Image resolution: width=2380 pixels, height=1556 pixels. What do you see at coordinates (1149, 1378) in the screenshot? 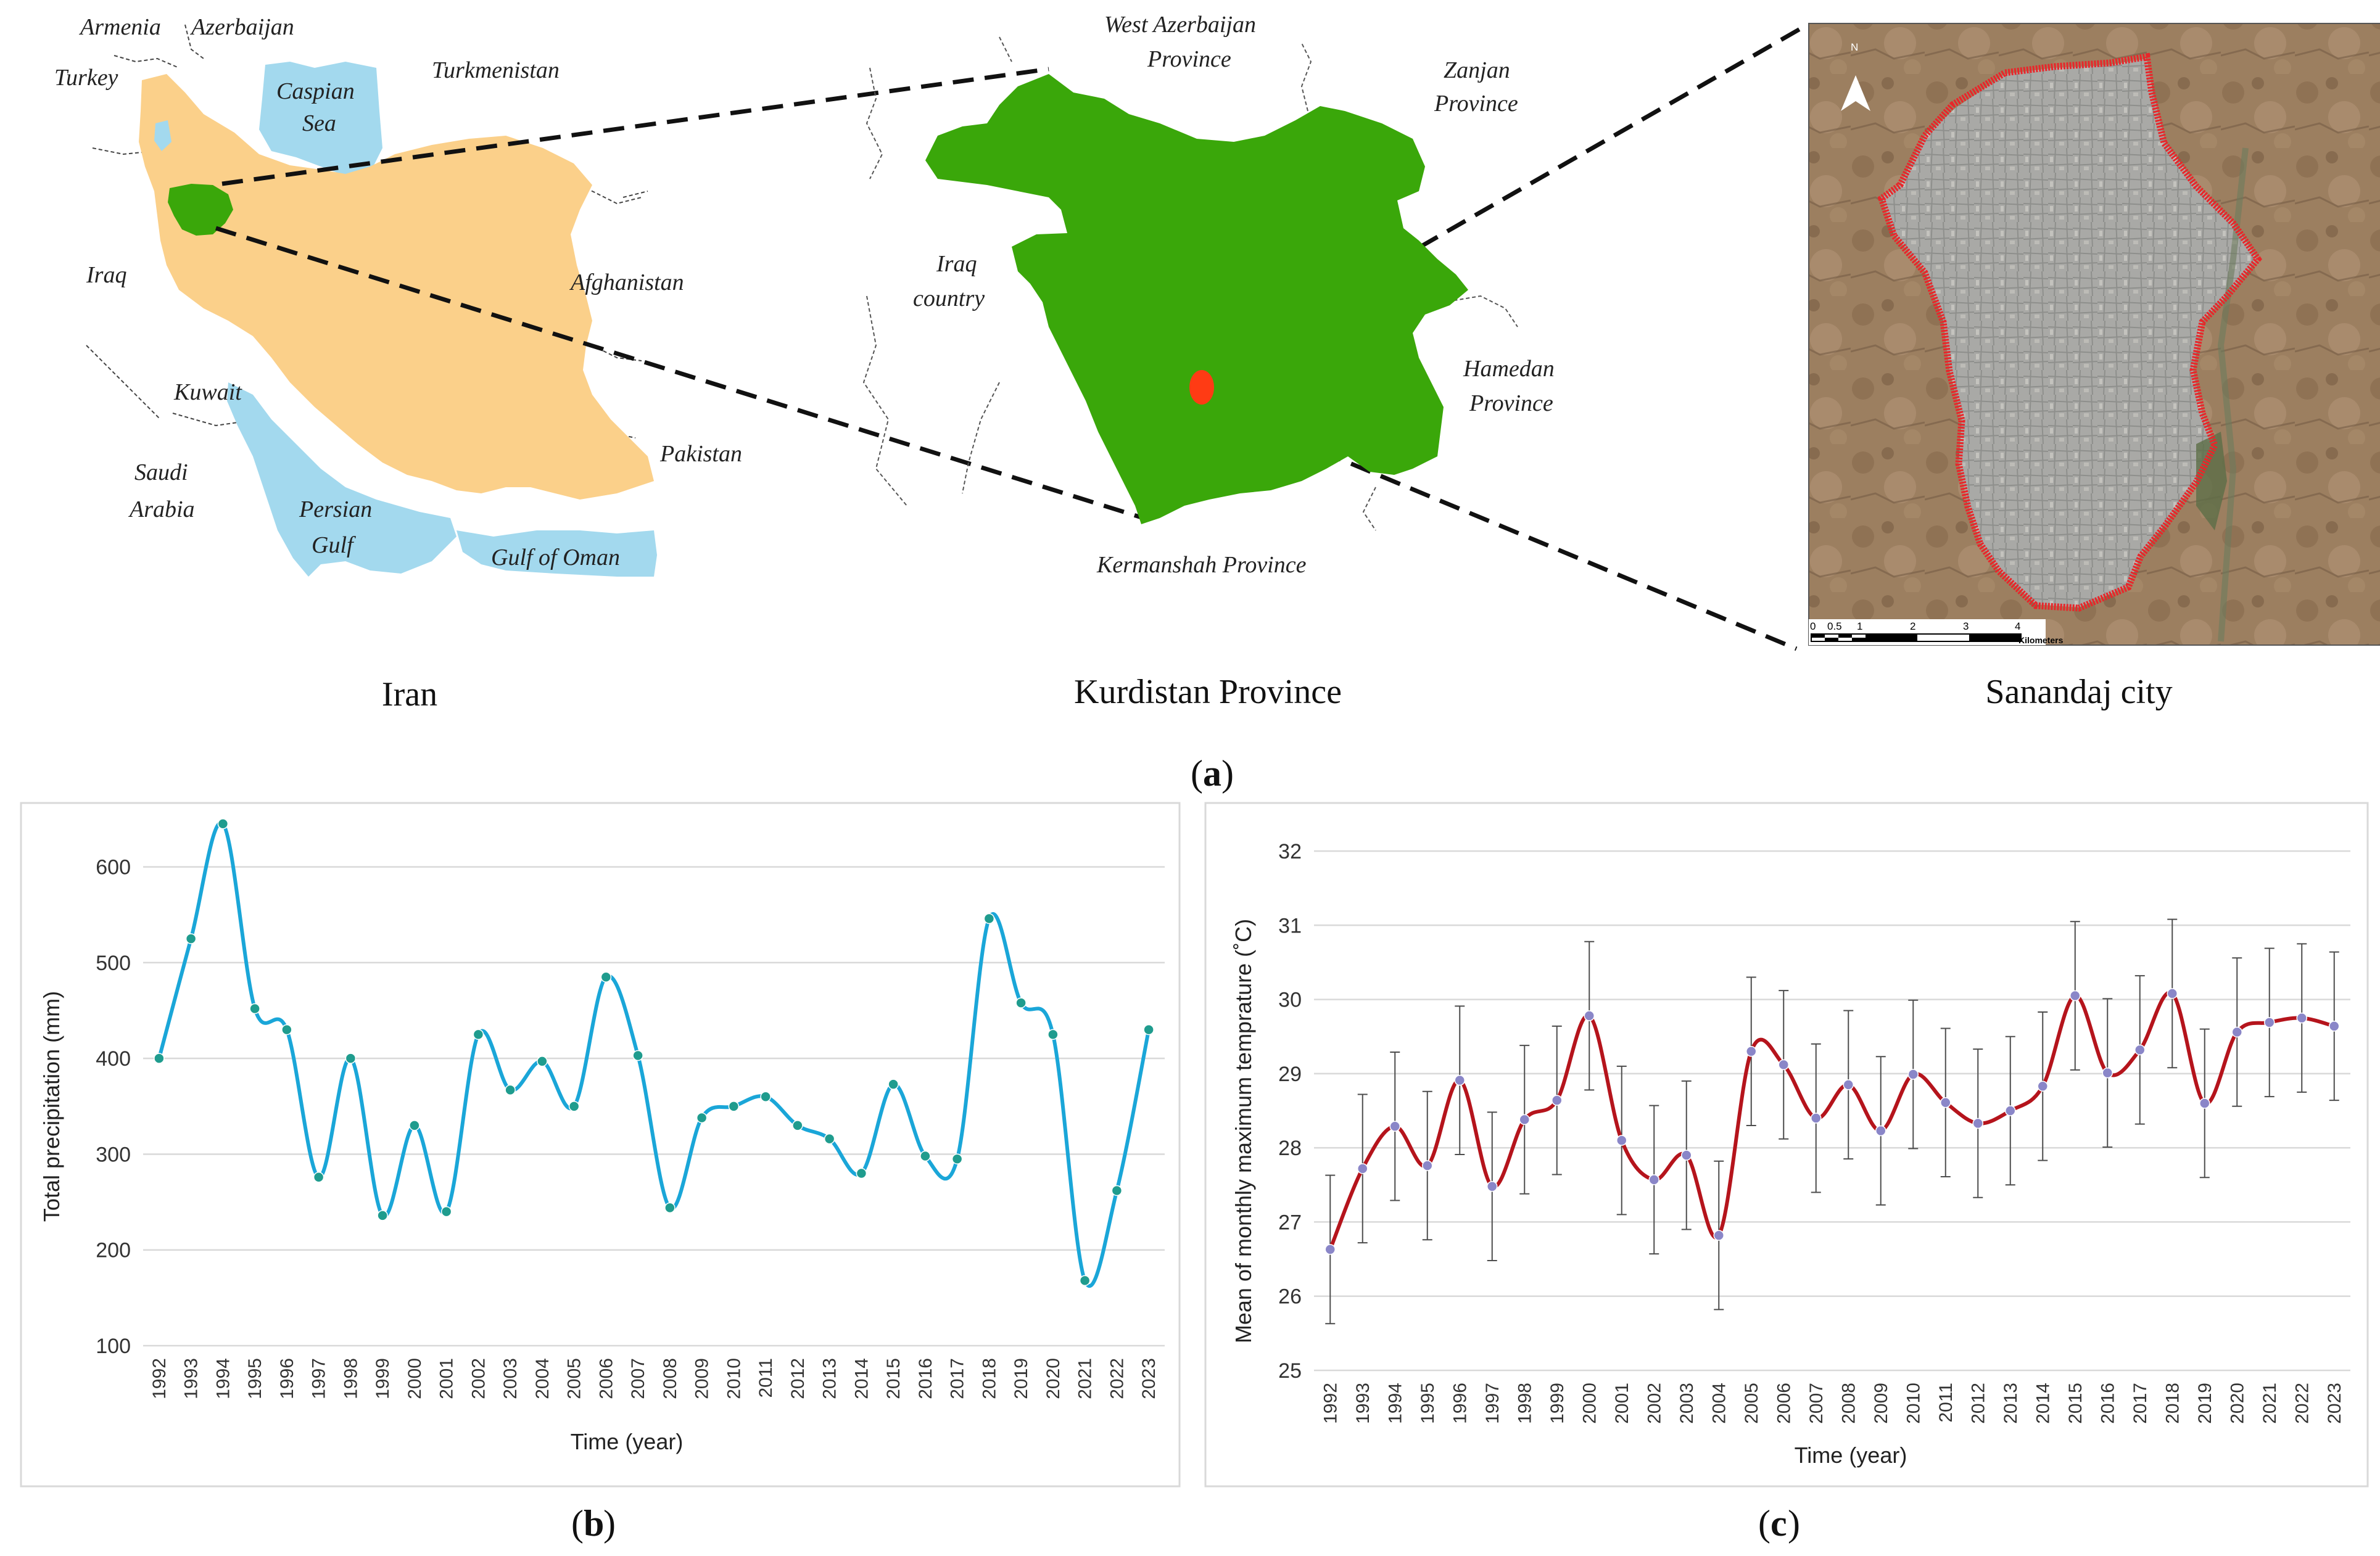
I see `x-tick-label: 2023` at bounding box center [1149, 1378].